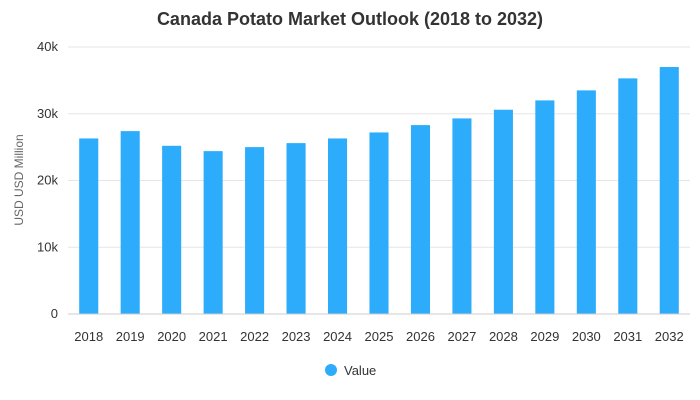 Image resolution: width=700 pixels, height=400 pixels. I want to click on y-tick-label: 20k, so click(47, 180).